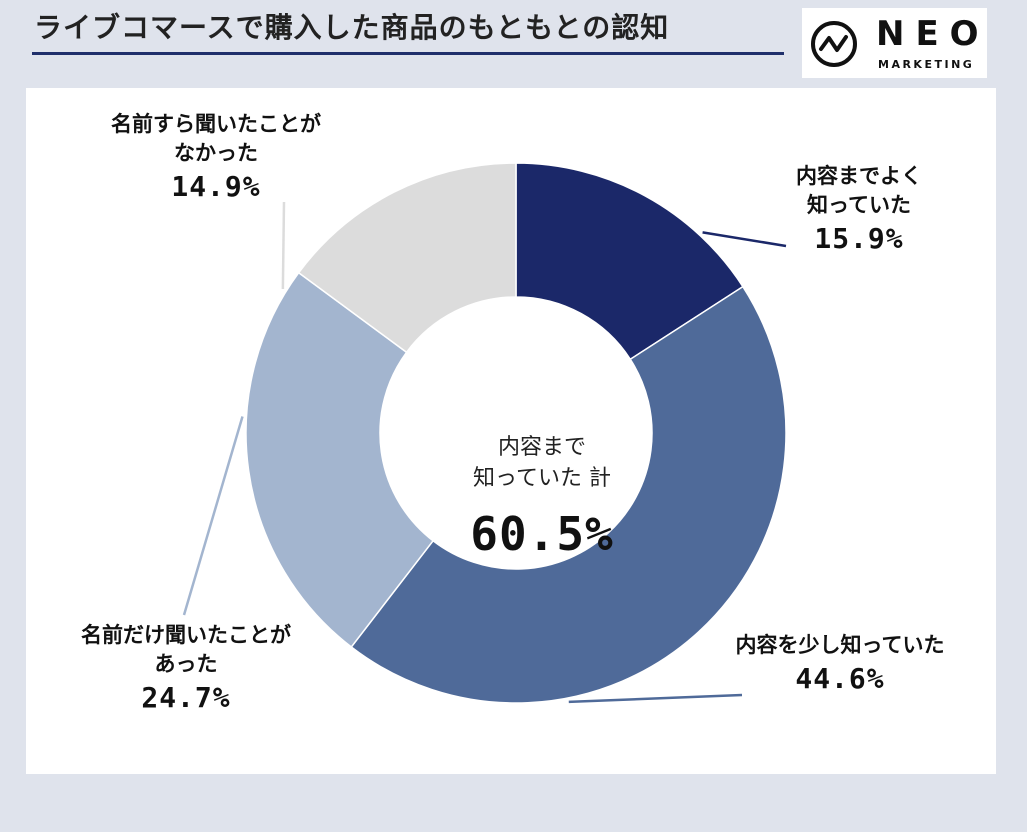 The height and width of the screenshot is (832, 1027). What do you see at coordinates (216, 124) in the screenshot?
I see `slice-label-name-line: 名前すら聞いたことが` at bounding box center [216, 124].